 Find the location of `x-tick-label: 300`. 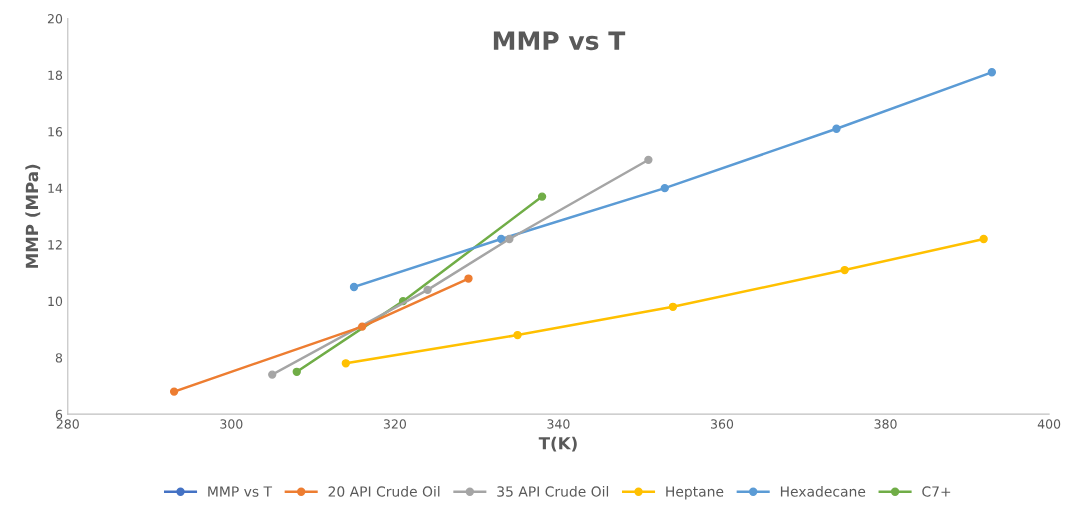

x-tick-label: 300 is located at coordinates (231, 424).